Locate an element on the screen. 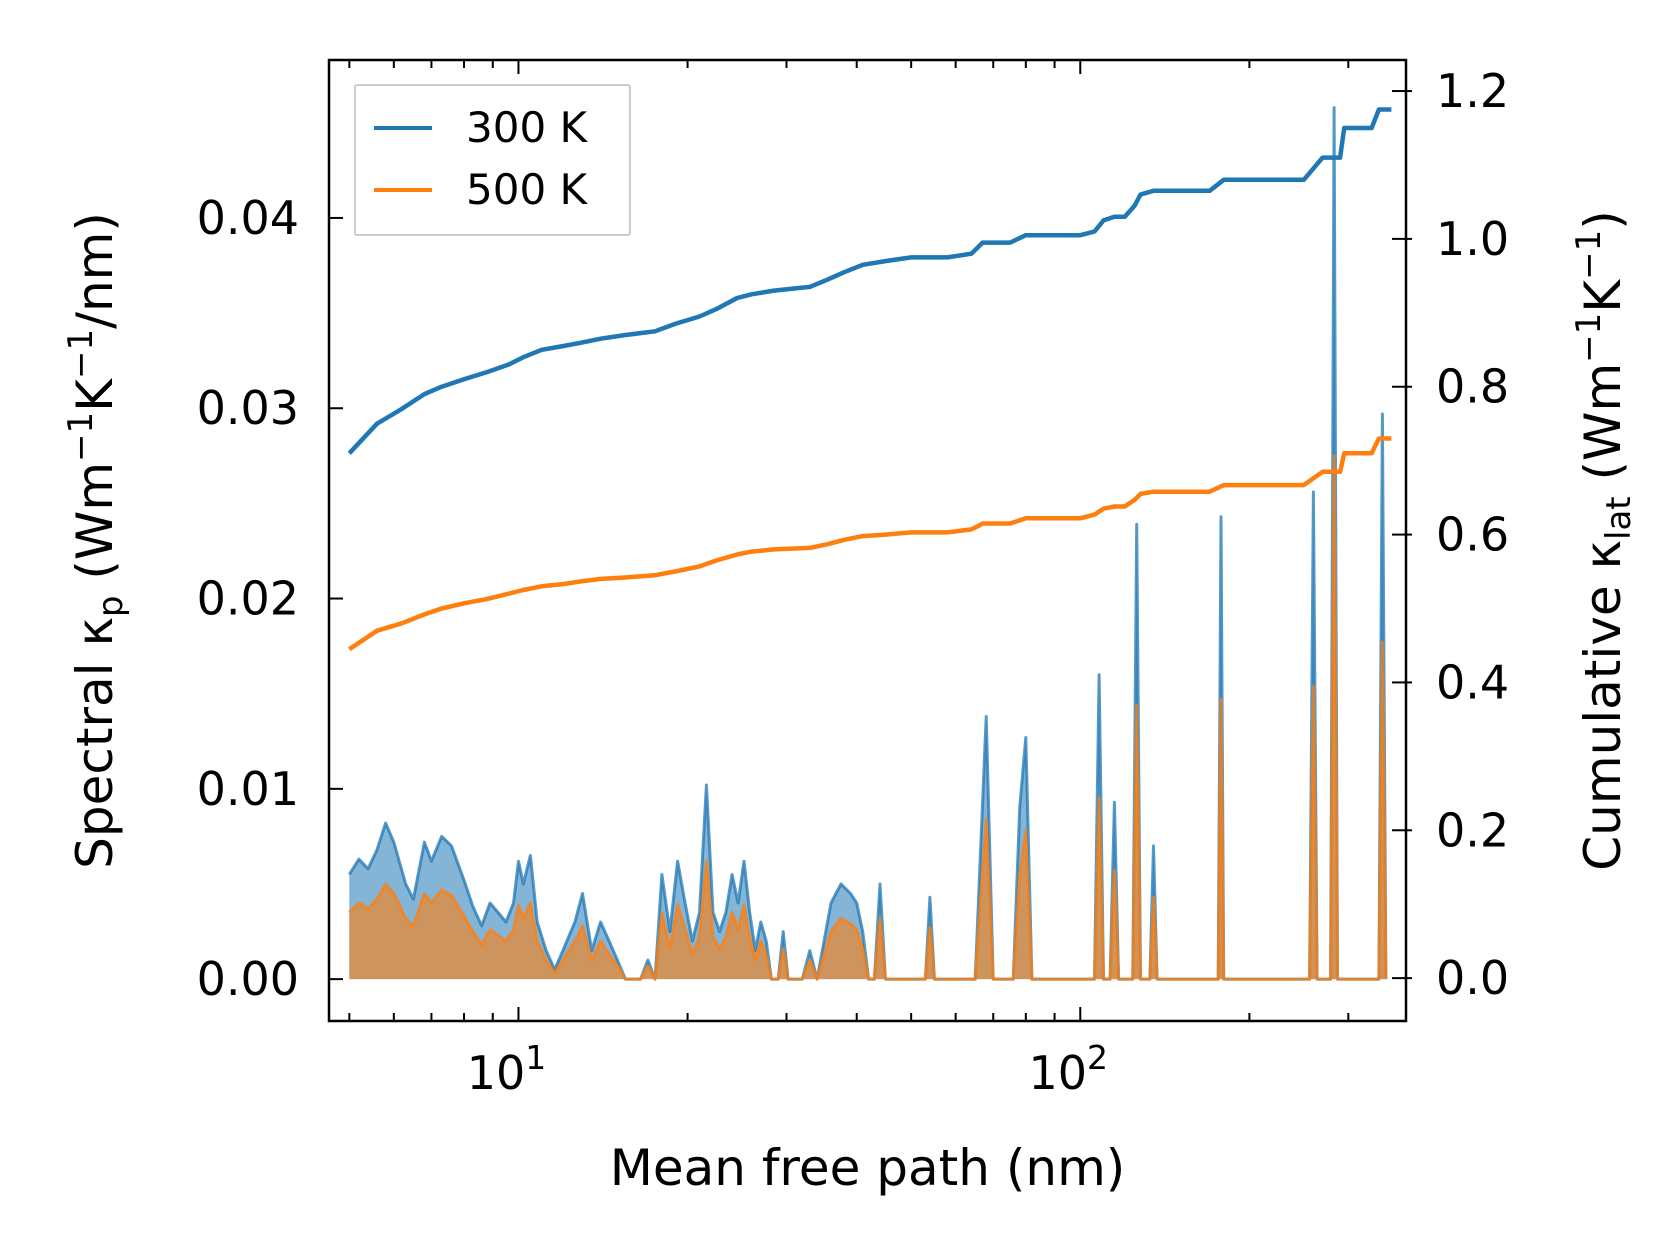  left-y-tick-label: 0.02 is located at coordinates (248, 599).